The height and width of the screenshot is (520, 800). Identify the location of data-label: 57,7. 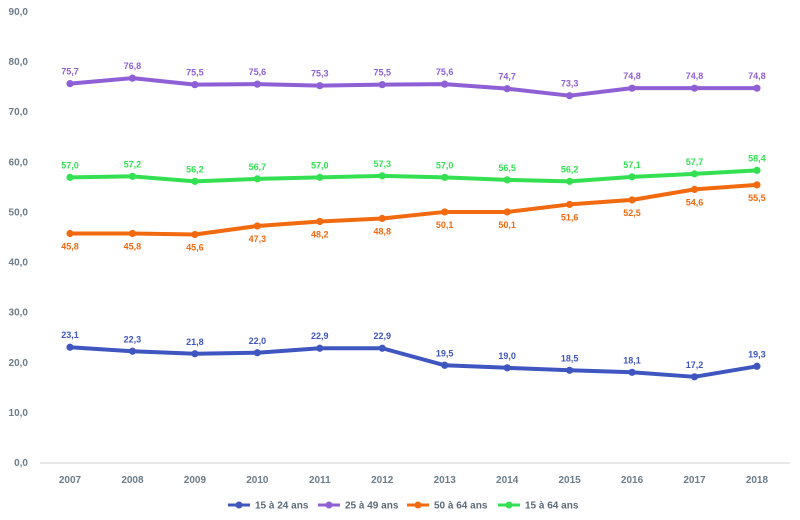
(695, 162).